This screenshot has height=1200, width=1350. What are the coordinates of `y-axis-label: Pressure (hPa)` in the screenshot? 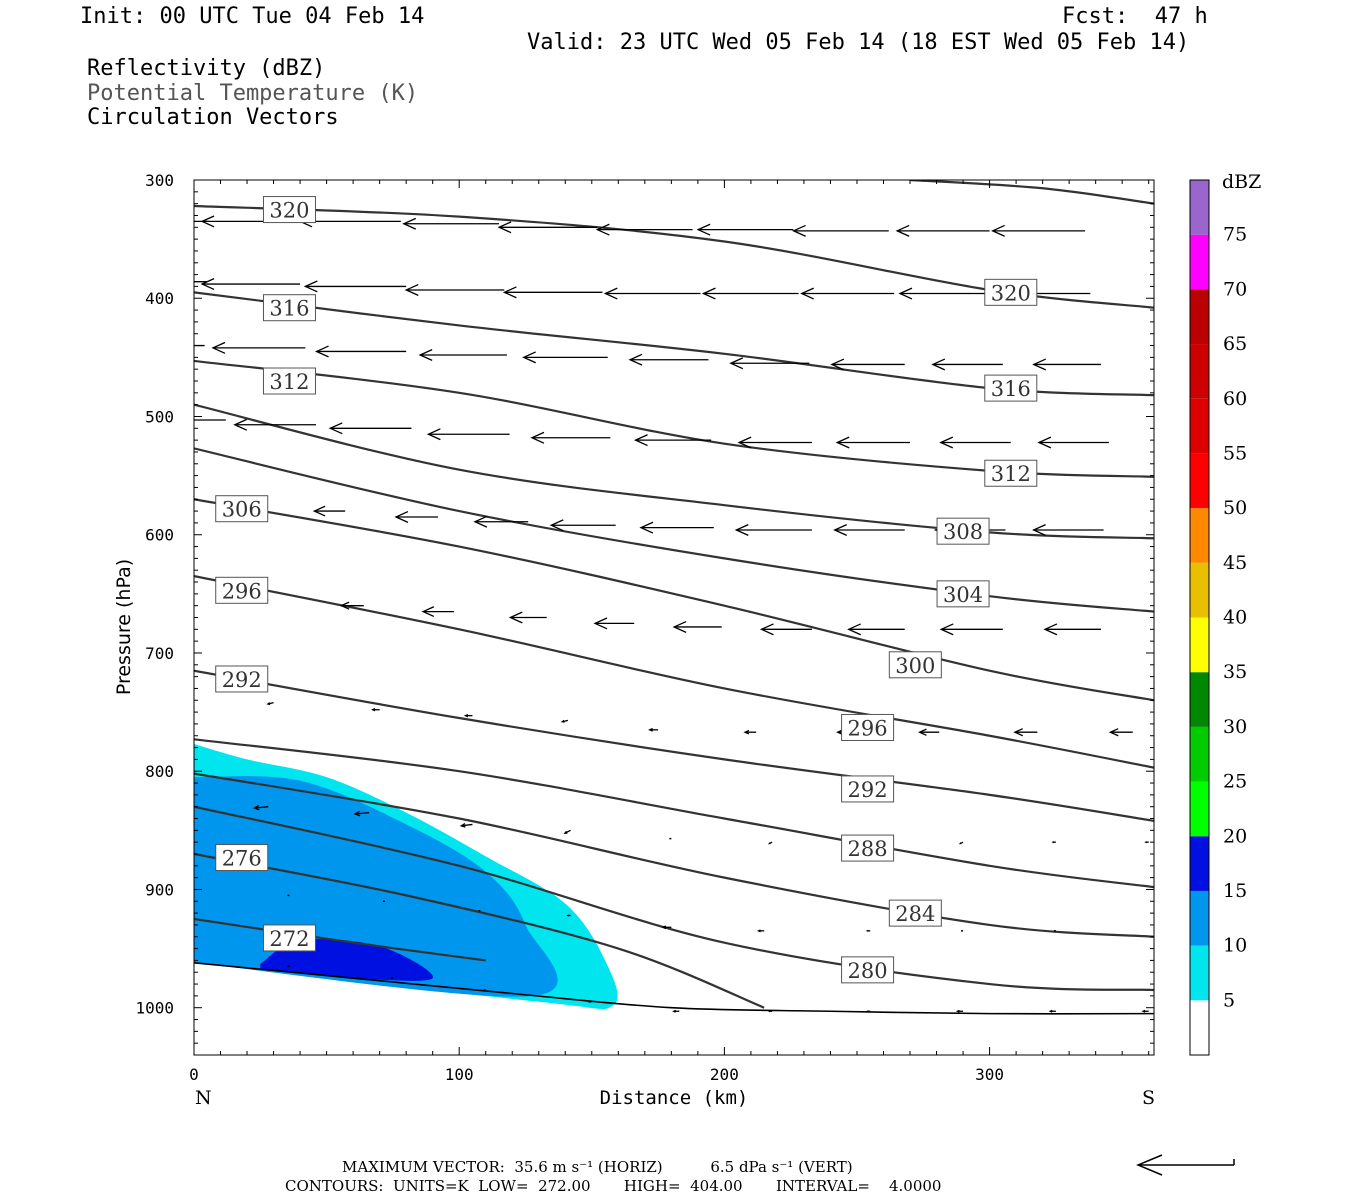 It's located at (124, 627).